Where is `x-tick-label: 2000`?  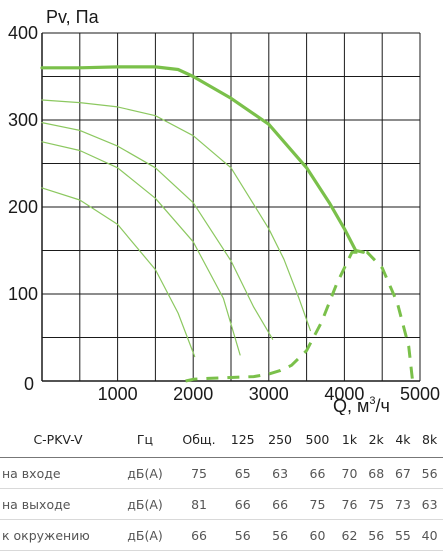 x-tick-label: 2000 is located at coordinates (193, 394).